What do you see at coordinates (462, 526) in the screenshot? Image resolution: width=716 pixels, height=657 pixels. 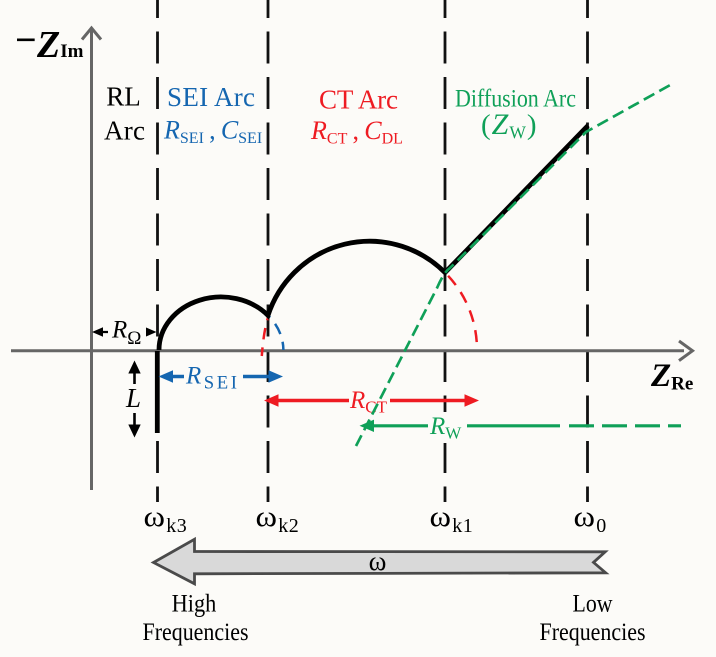 I see `svg-text: k1` at bounding box center [462, 526].